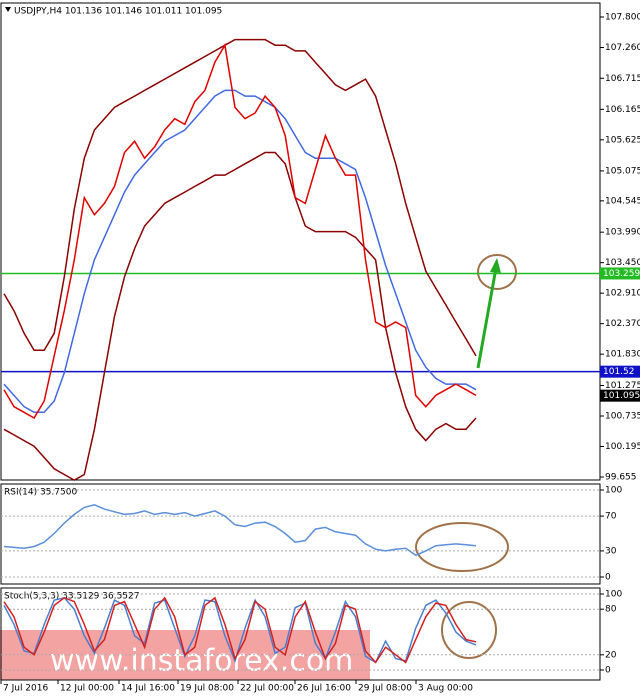  I want to click on rsi-frame, so click(300, 534).